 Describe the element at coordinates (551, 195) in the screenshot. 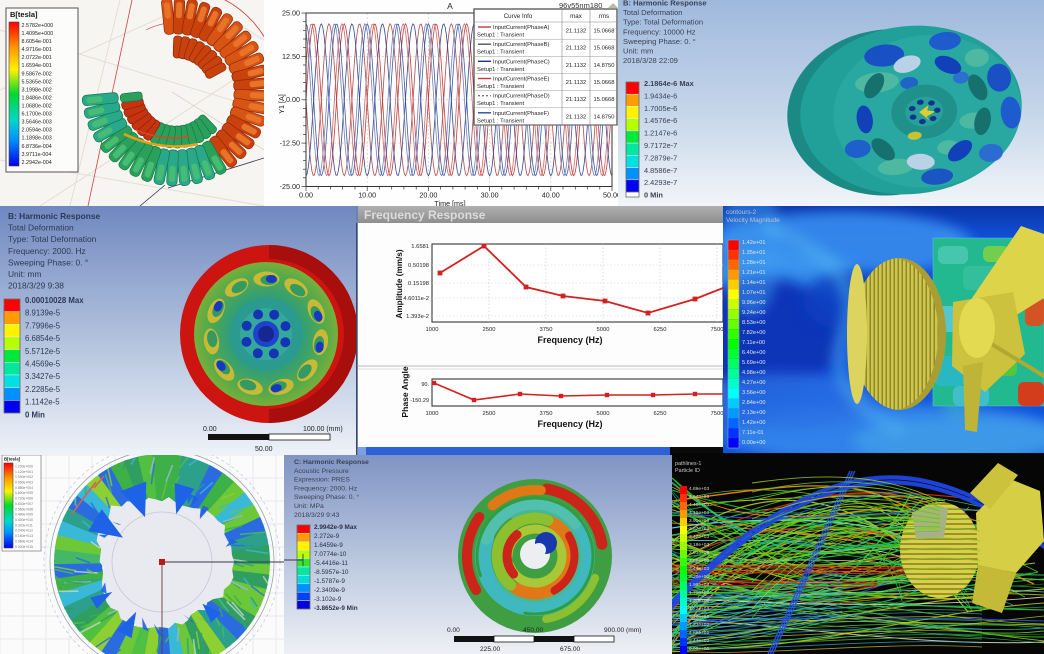

I see `svg-text: 40.00` at that location.